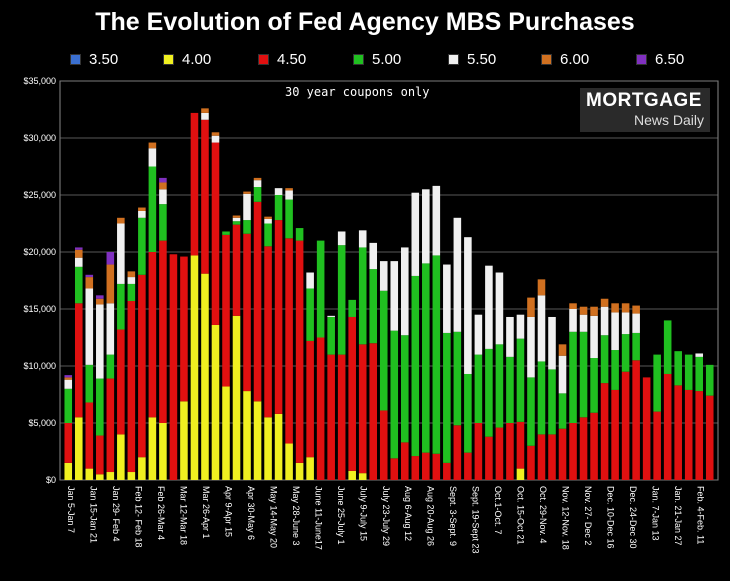 Image resolution: width=730 pixels, height=581 pixels. Describe the element at coordinates (408, 513) in the screenshot. I see `x-tick-label: Aug 6-Aug 12` at that location.